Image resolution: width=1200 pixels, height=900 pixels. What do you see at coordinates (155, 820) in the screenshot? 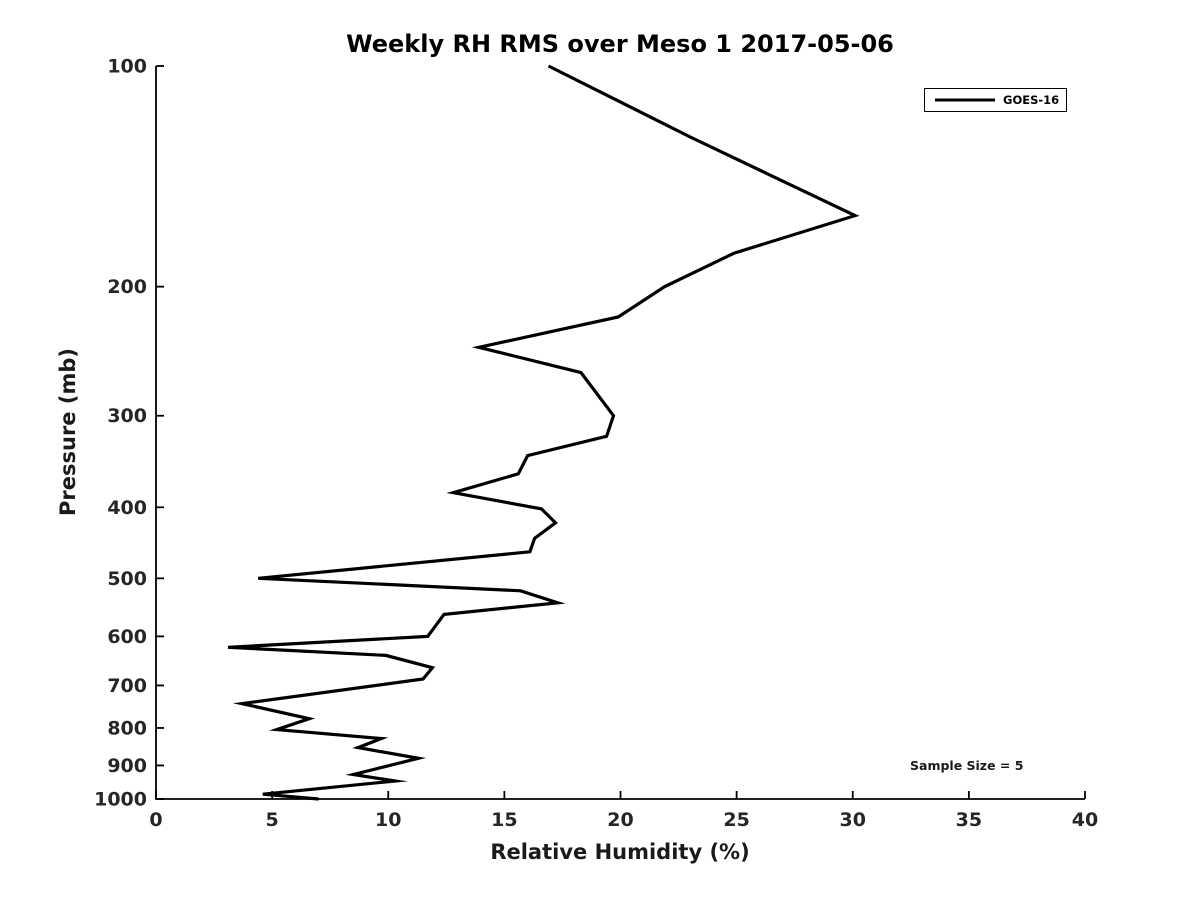
I see `x-tick-label: 0` at bounding box center [155, 820].